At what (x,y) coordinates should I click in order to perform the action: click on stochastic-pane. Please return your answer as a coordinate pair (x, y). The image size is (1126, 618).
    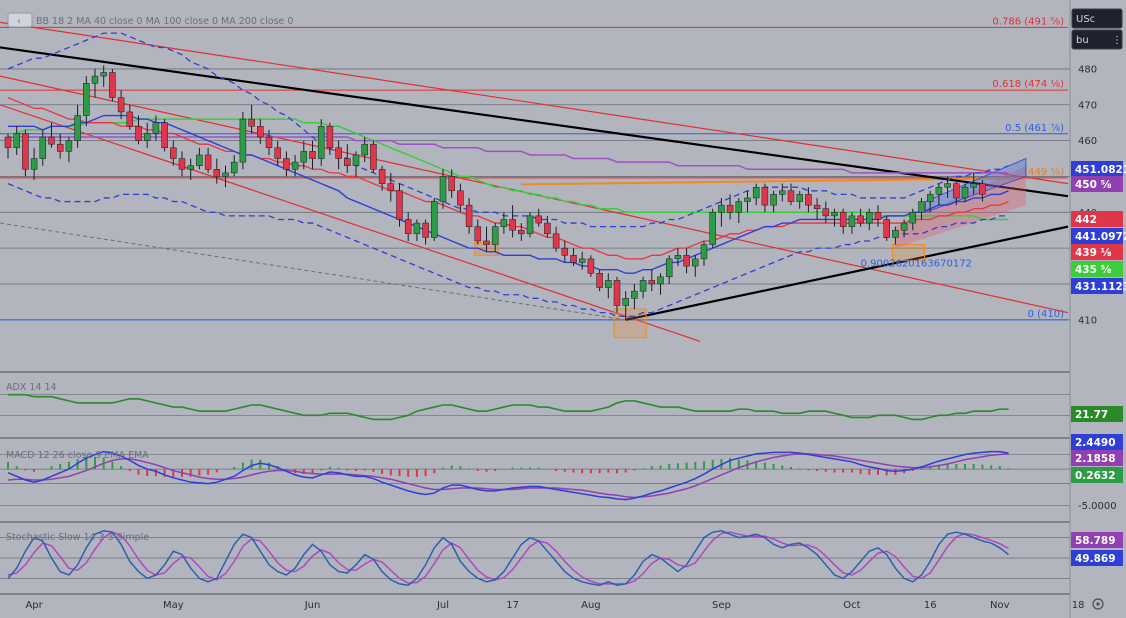
    Looking at the image, I should click on (508, 558).